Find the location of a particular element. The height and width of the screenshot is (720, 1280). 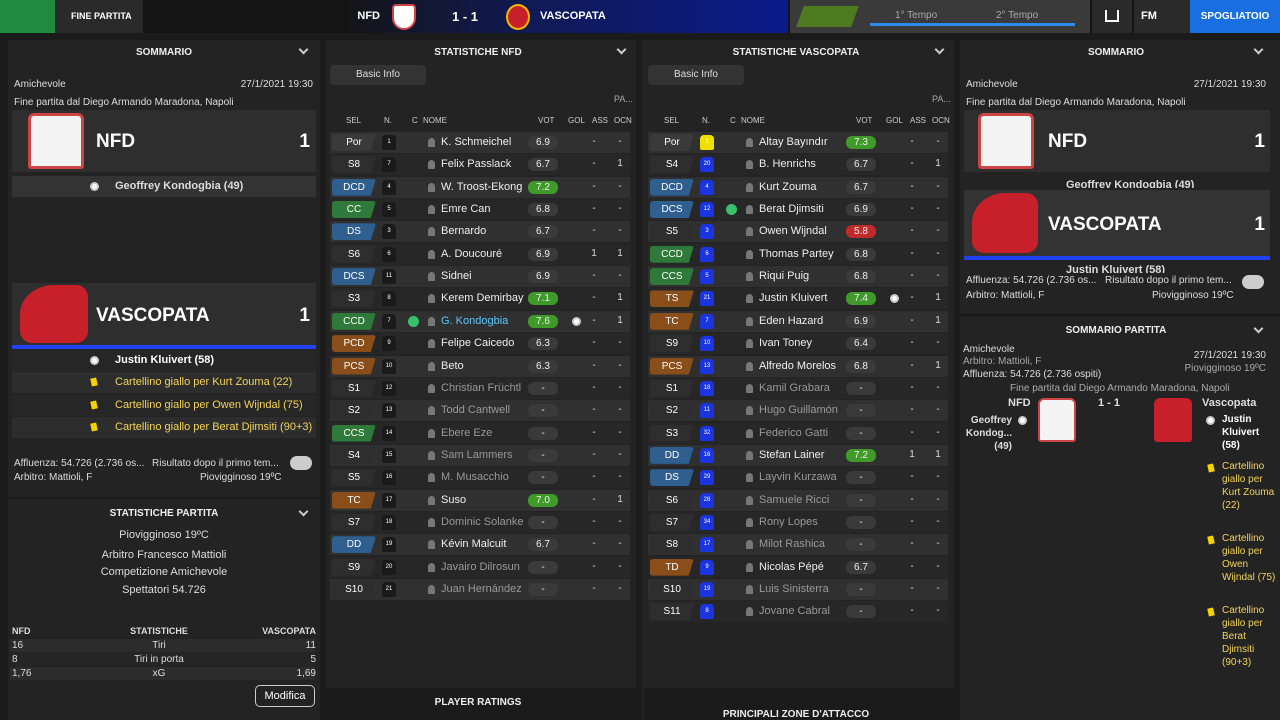

column-header: OCN is located at coordinates (623, 120).